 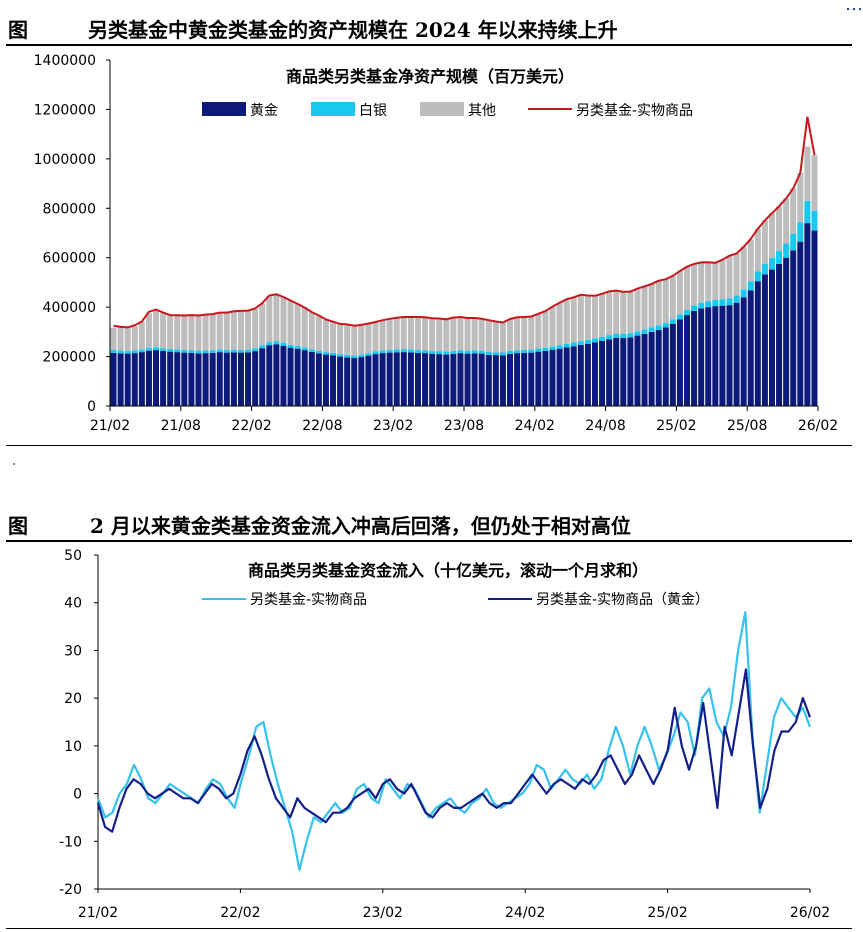 What do you see at coordinates (429, 541) in the screenshot?
I see `figure2-top-rule` at bounding box center [429, 541].